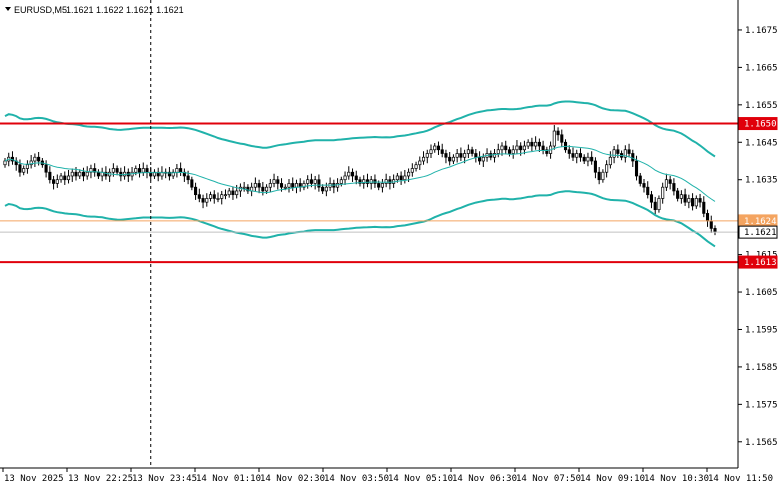  Describe the element at coordinates (484, 479) in the screenshot. I see `x-tick-label: 14 Nov 06:30` at that location.